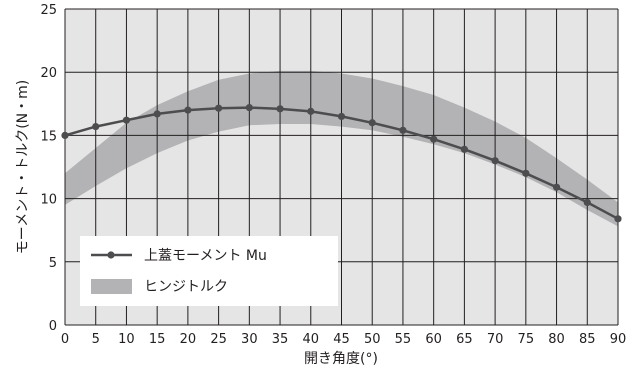  Describe the element at coordinates (218, 339) in the screenshot. I see `x-tick-label: 25` at that location.